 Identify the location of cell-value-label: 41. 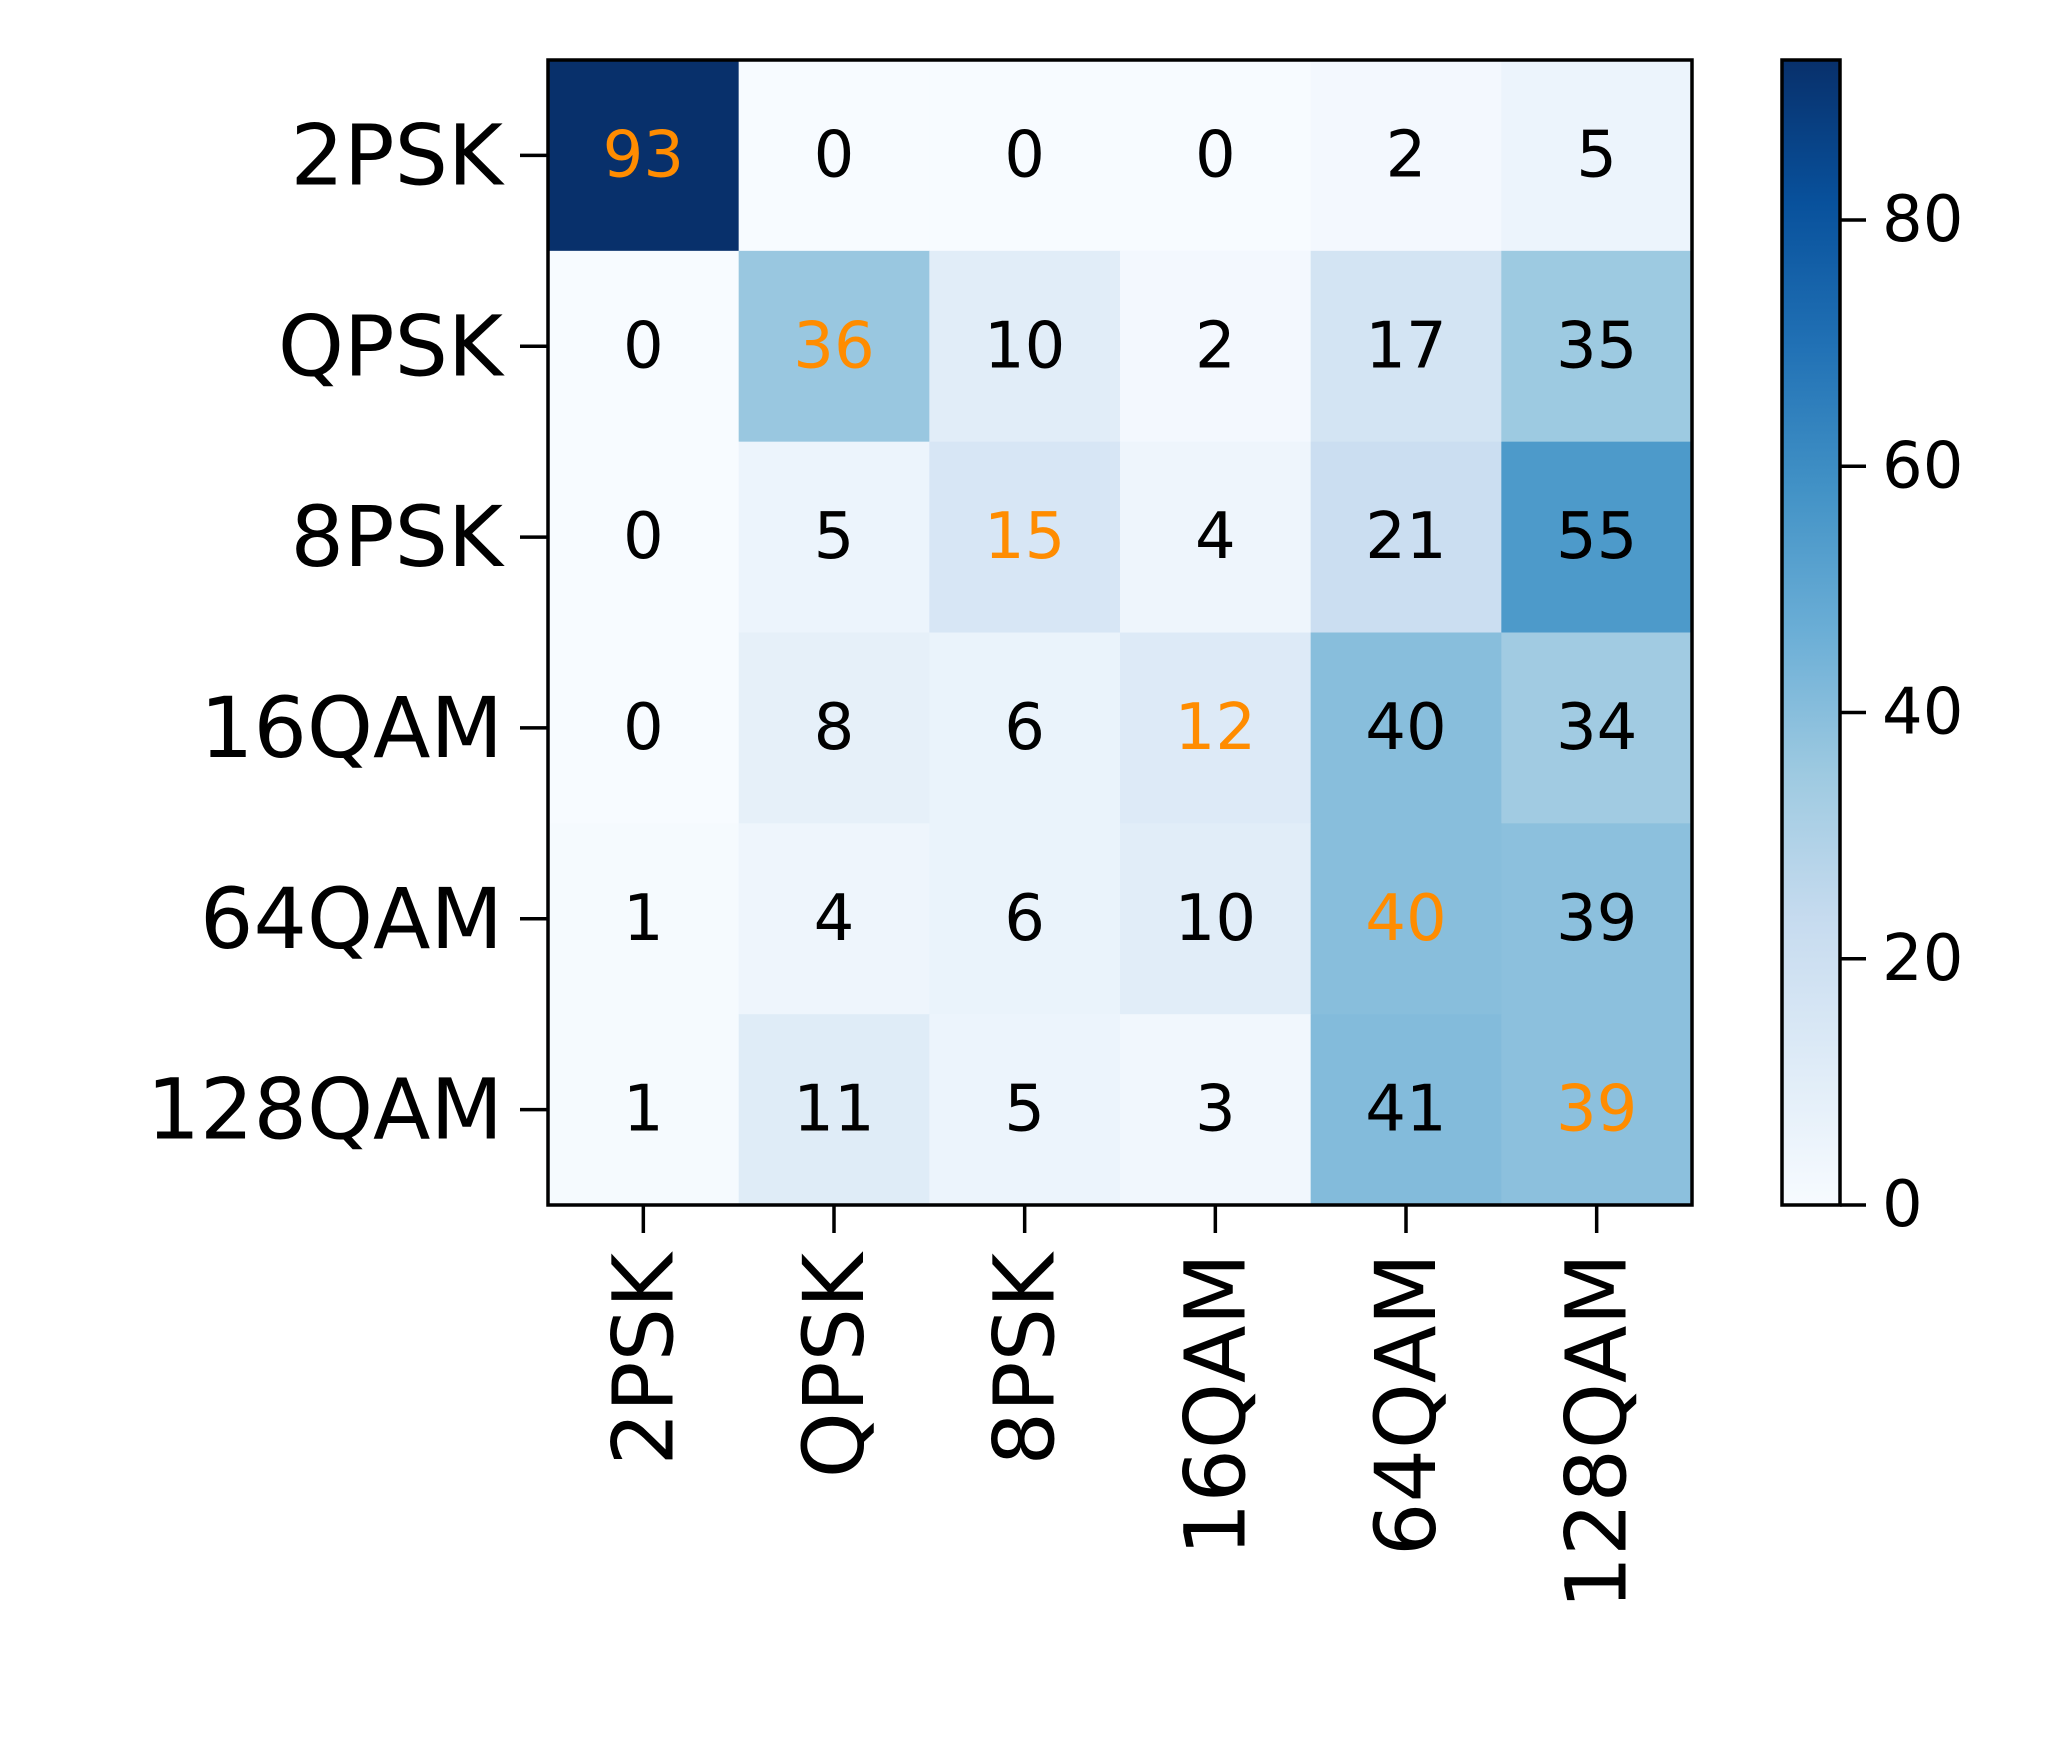
(1405, 1110).